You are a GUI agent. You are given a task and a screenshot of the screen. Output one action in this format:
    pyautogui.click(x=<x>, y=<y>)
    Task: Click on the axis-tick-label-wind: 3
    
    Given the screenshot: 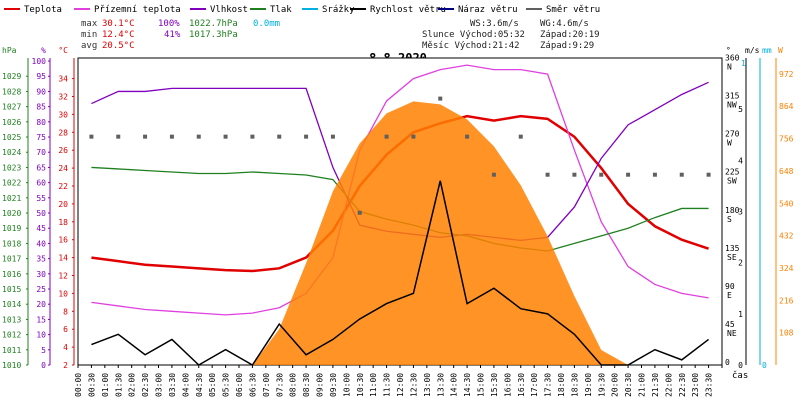 What is the action you would take?
    pyautogui.click(x=740, y=212)
    